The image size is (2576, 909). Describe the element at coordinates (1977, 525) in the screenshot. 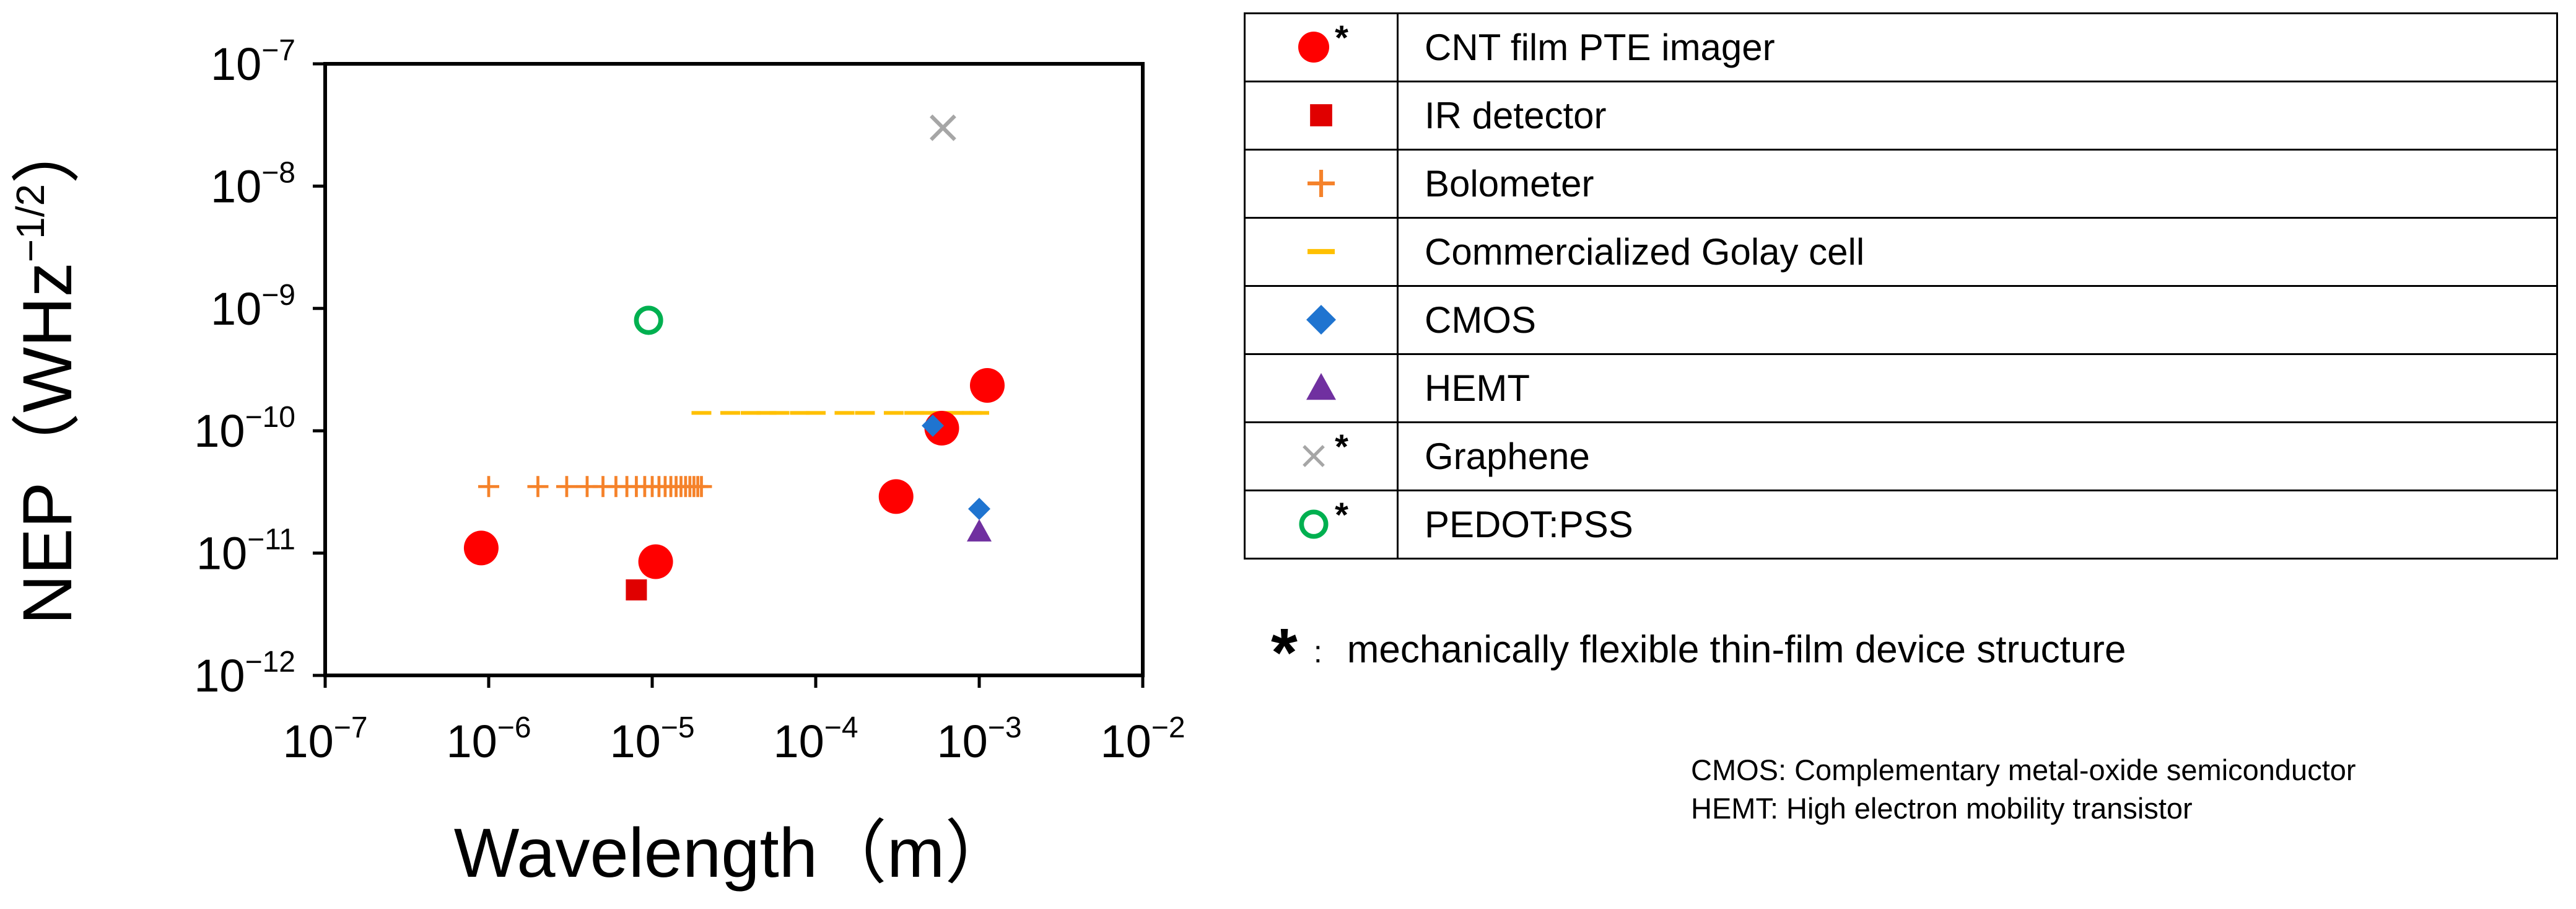

I see `legend-label-pedot: PEDOT:PSS` at that location.